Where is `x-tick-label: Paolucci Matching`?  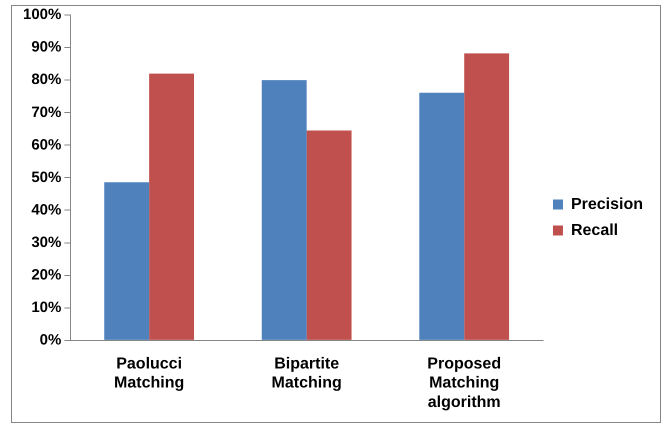 x-tick-label: Paolucci Matching is located at coordinates (149, 373).